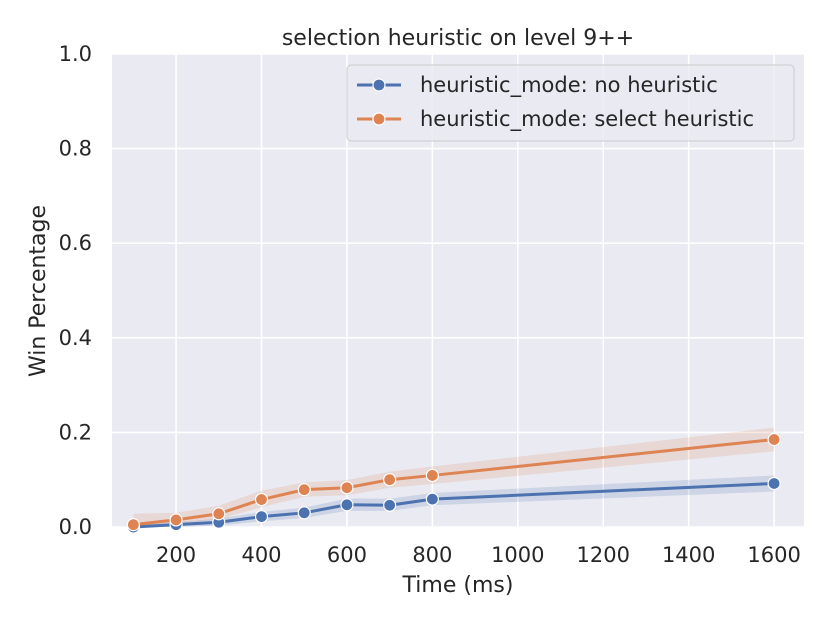 The image size is (832, 624). Describe the element at coordinates (587, 119) in the screenshot. I see `legend-label-select-heuristic: heuristic_mode: select heuristic` at that location.